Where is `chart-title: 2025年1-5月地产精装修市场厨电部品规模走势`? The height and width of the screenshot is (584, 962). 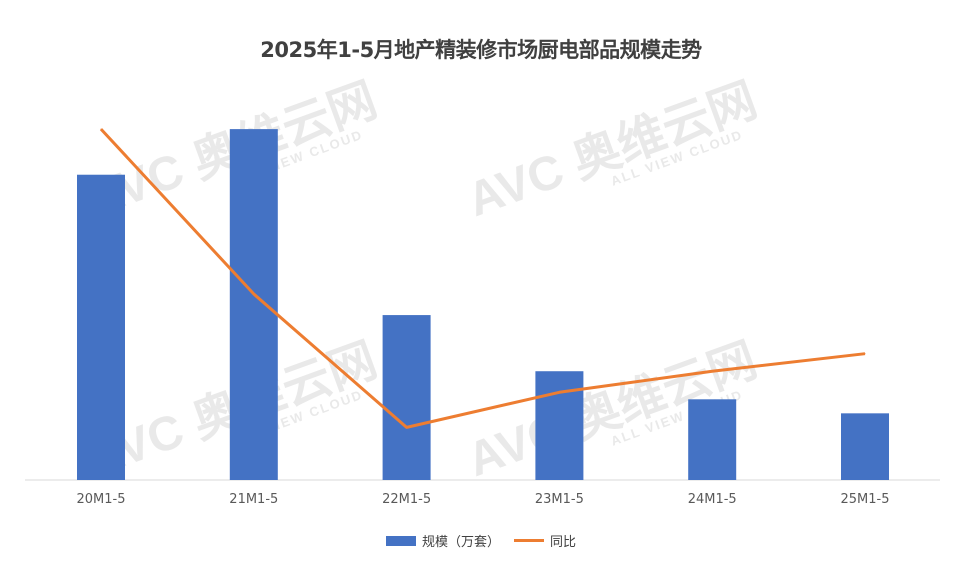 chart-title: 2025年1-5月地产精装修市场厨电部品规模走势 is located at coordinates (481, 50).